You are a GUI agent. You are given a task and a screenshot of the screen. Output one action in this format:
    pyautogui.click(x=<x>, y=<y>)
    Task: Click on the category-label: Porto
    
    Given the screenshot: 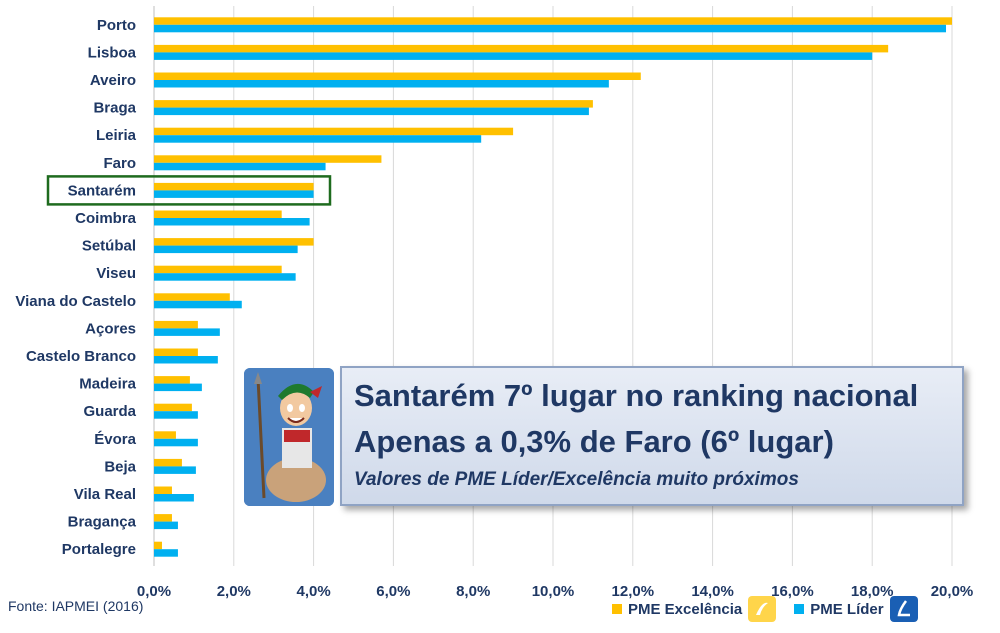 What is the action you would take?
    pyautogui.click(x=116, y=25)
    